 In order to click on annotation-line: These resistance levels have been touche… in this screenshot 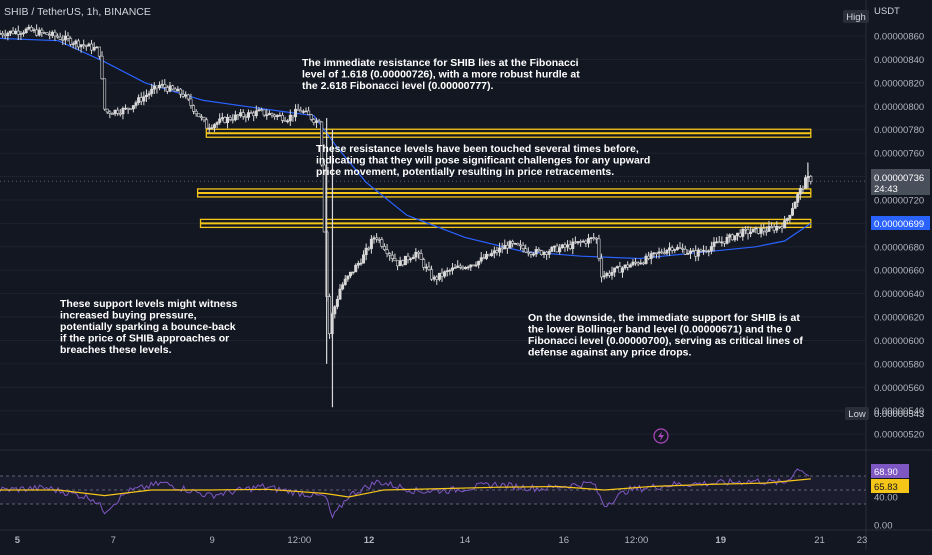, I will do `click(477, 149)`.